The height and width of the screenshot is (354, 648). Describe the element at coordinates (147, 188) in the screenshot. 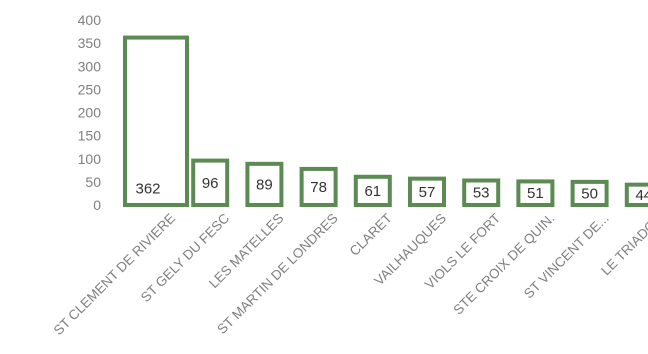

I see `data-label: 362` at that location.